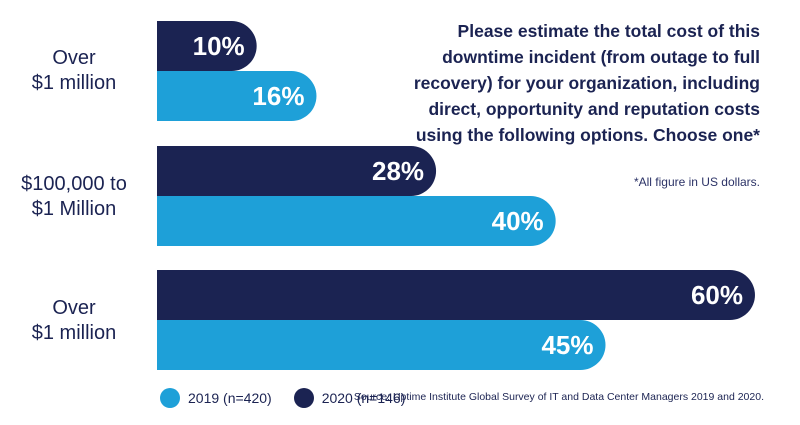 The width and height of the screenshot is (800, 425). What do you see at coordinates (74, 333) in the screenshot?
I see `category-label-2-line-2: $1 million` at bounding box center [74, 333].